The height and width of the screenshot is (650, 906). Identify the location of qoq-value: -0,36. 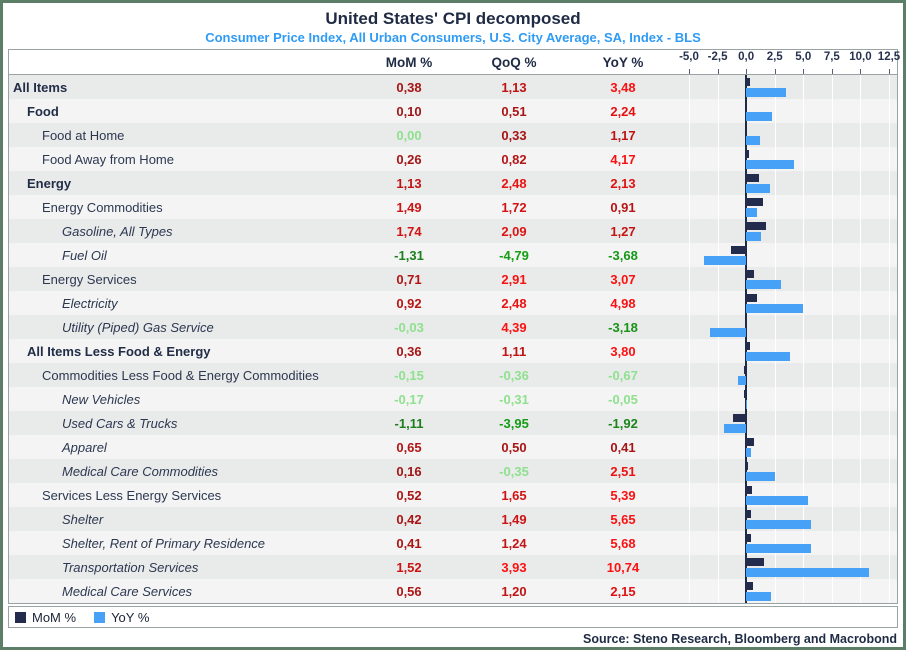
(514, 375).